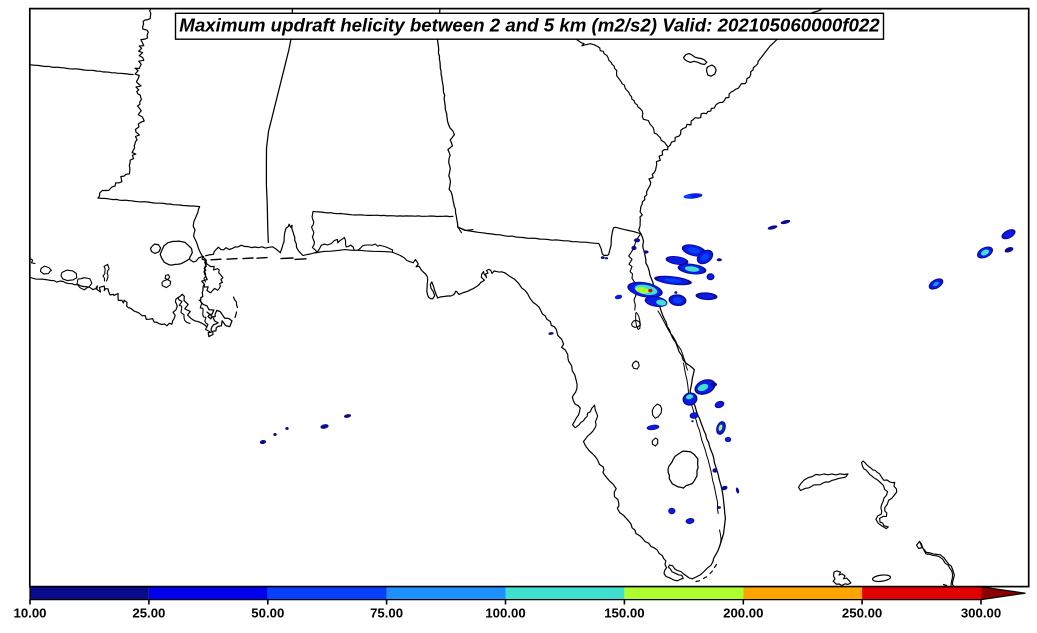 The width and height of the screenshot is (1037, 633). Describe the element at coordinates (29, 613) in the screenshot. I see `svg-text: 10.00` at that location.